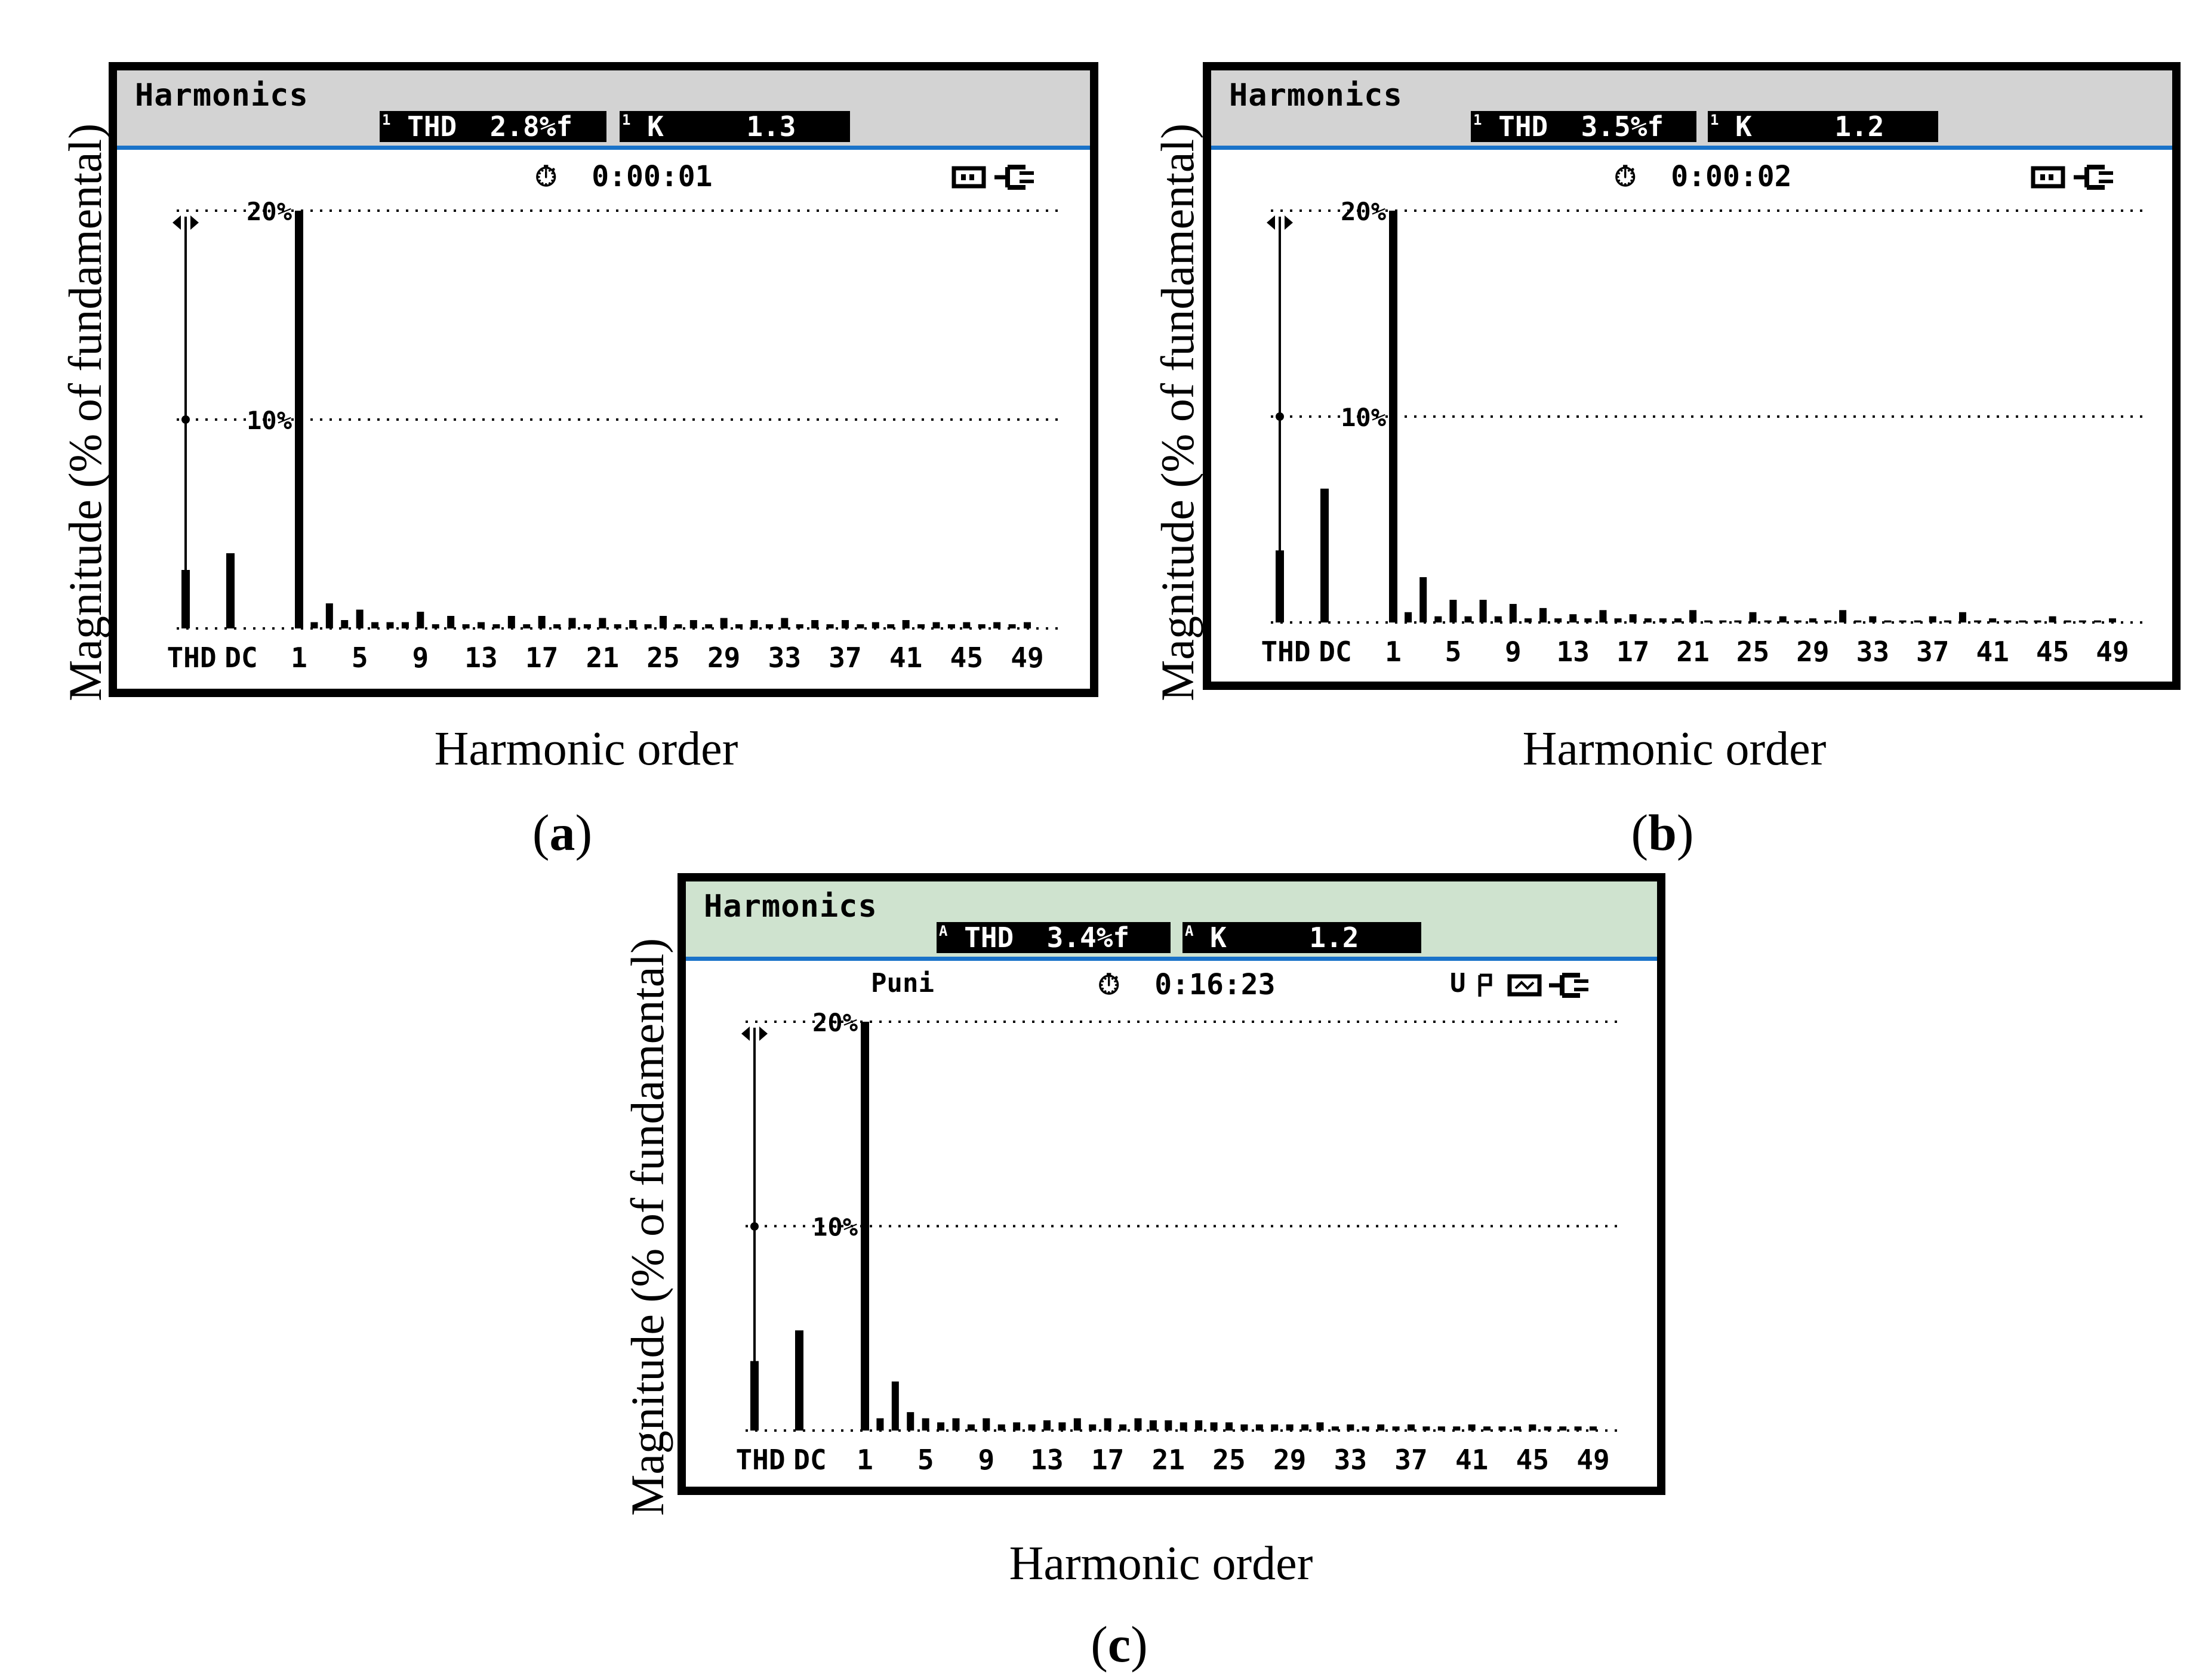 The width and height of the screenshot is (2208, 1680). What do you see at coordinates (586, 749) in the screenshot?
I see `x-axis-label: Harmonic order` at bounding box center [586, 749].